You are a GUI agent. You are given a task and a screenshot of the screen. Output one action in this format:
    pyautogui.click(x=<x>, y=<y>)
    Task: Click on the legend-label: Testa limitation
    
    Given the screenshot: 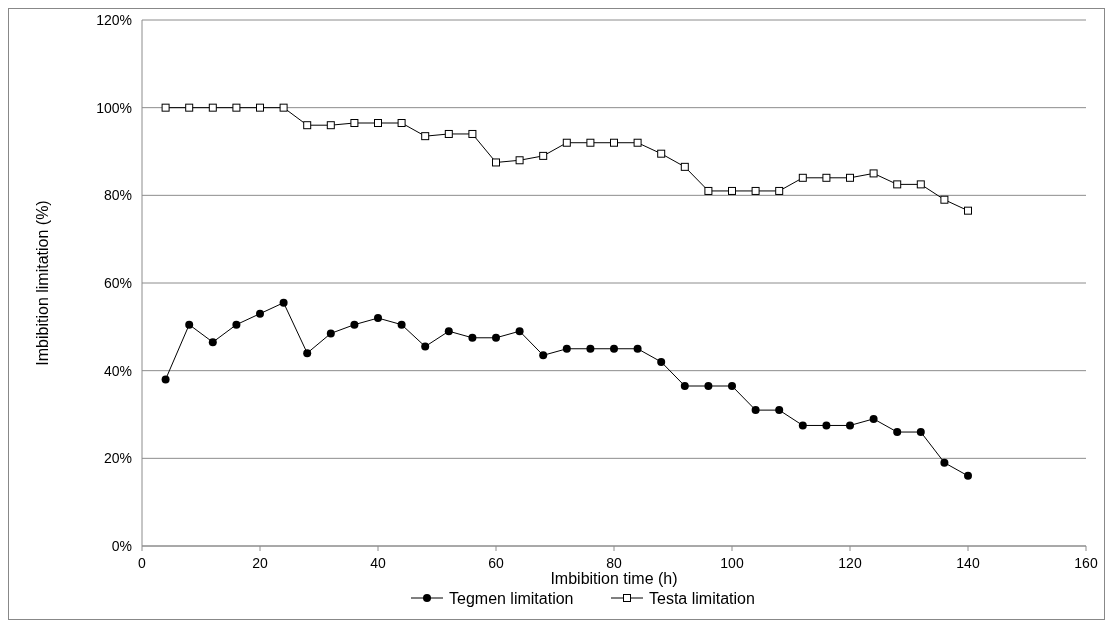 What is the action you would take?
    pyautogui.click(x=702, y=598)
    